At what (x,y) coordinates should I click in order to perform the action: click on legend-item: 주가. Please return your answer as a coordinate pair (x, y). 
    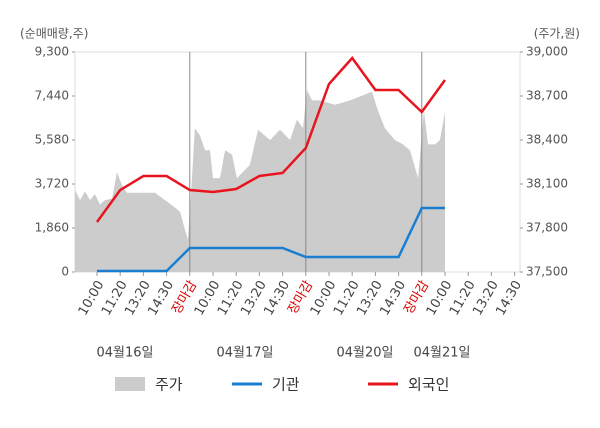
    Looking at the image, I should click on (149, 385).